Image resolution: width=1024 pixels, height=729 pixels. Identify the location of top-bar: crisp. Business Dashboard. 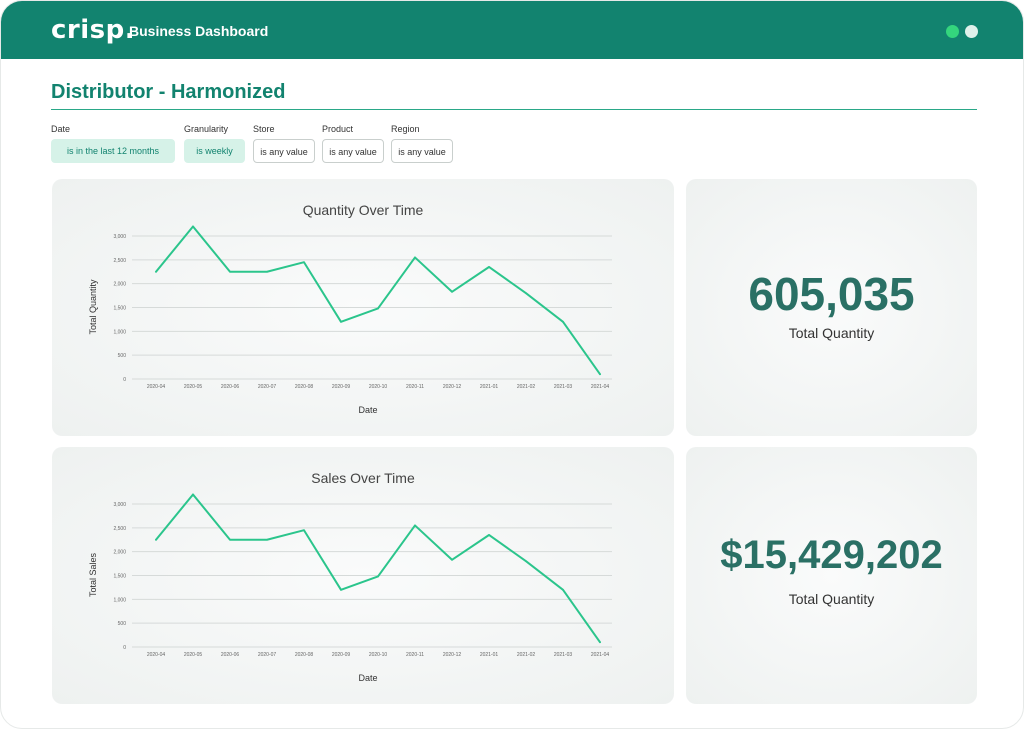
(512, 30).